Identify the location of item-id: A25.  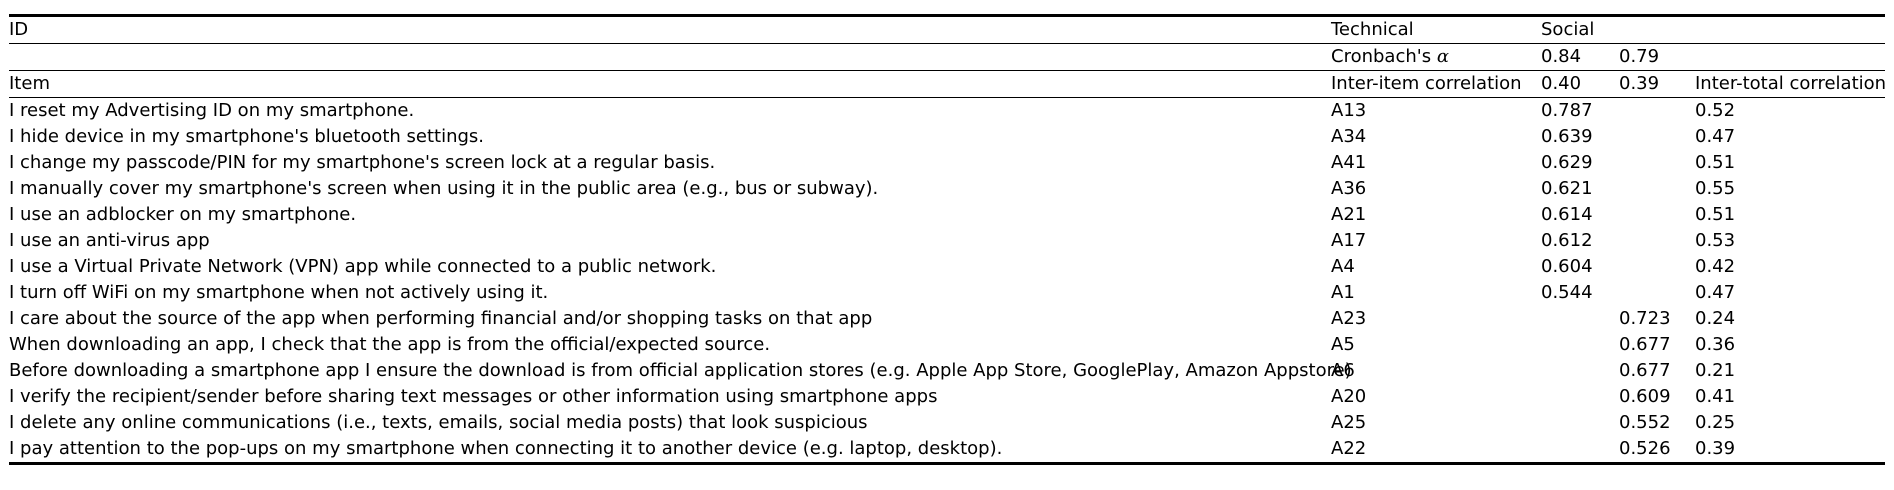
(1349, 422).